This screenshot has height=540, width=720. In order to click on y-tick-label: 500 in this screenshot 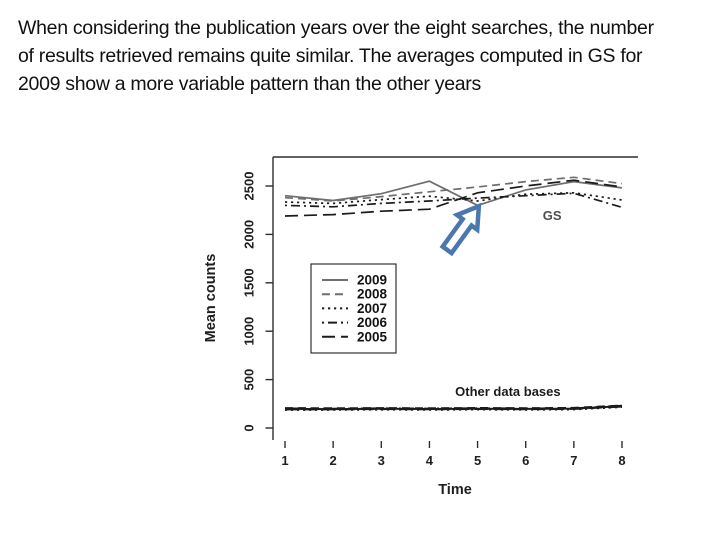, I will do `click(249, 380)`.